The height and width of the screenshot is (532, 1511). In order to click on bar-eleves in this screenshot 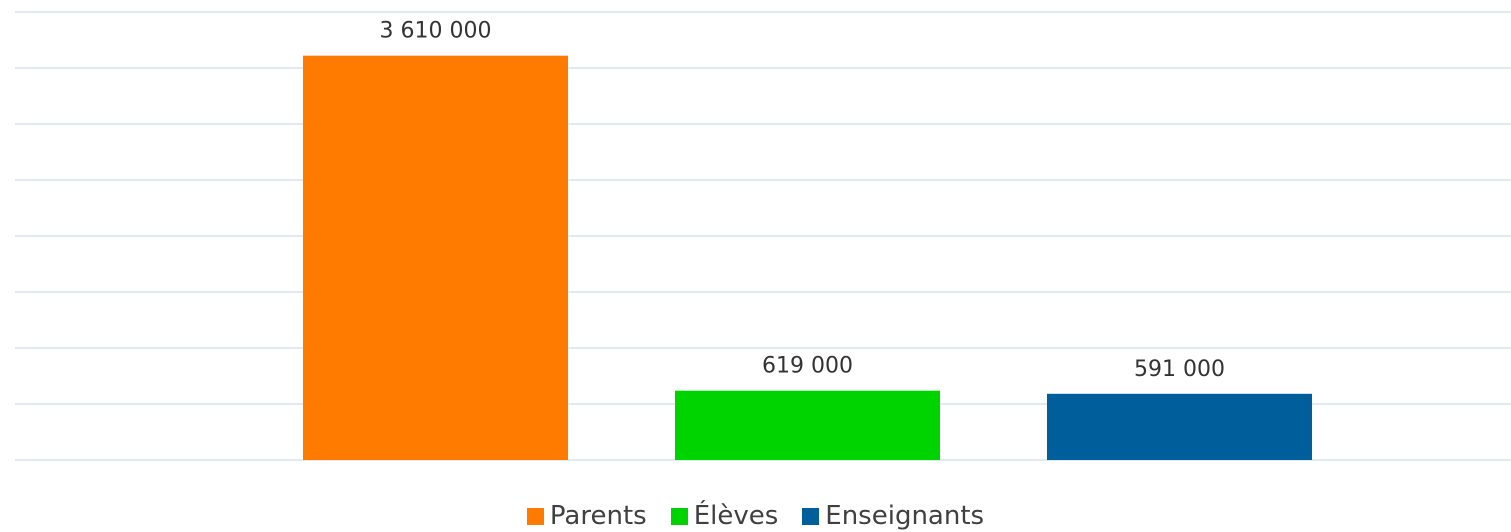, I will do `click(807, 425)`.